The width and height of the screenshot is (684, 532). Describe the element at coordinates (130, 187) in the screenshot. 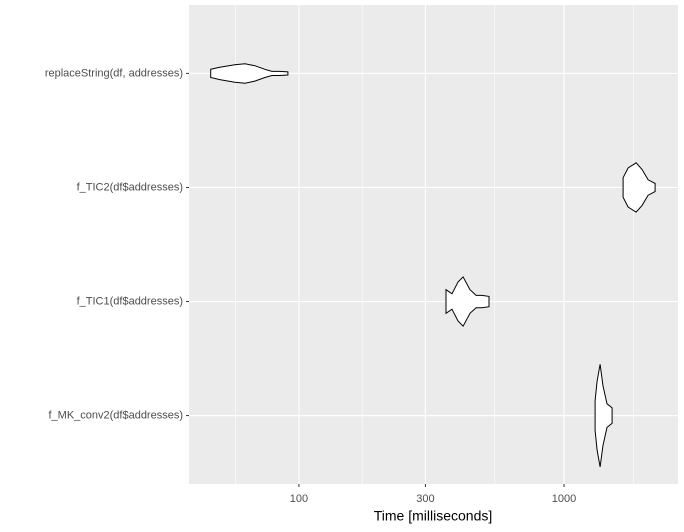

I see `y-tick-label: f_TIC2(df$addresses)` at that location.